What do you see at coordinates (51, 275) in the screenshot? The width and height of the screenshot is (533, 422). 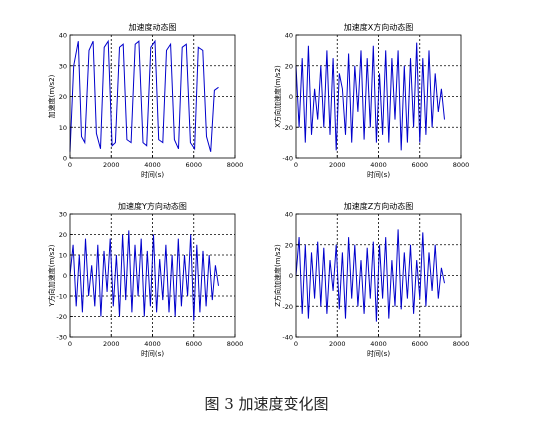 I see `y-axis-label: Y方向加速度(m/s2)` at bounding box center [51, 275].